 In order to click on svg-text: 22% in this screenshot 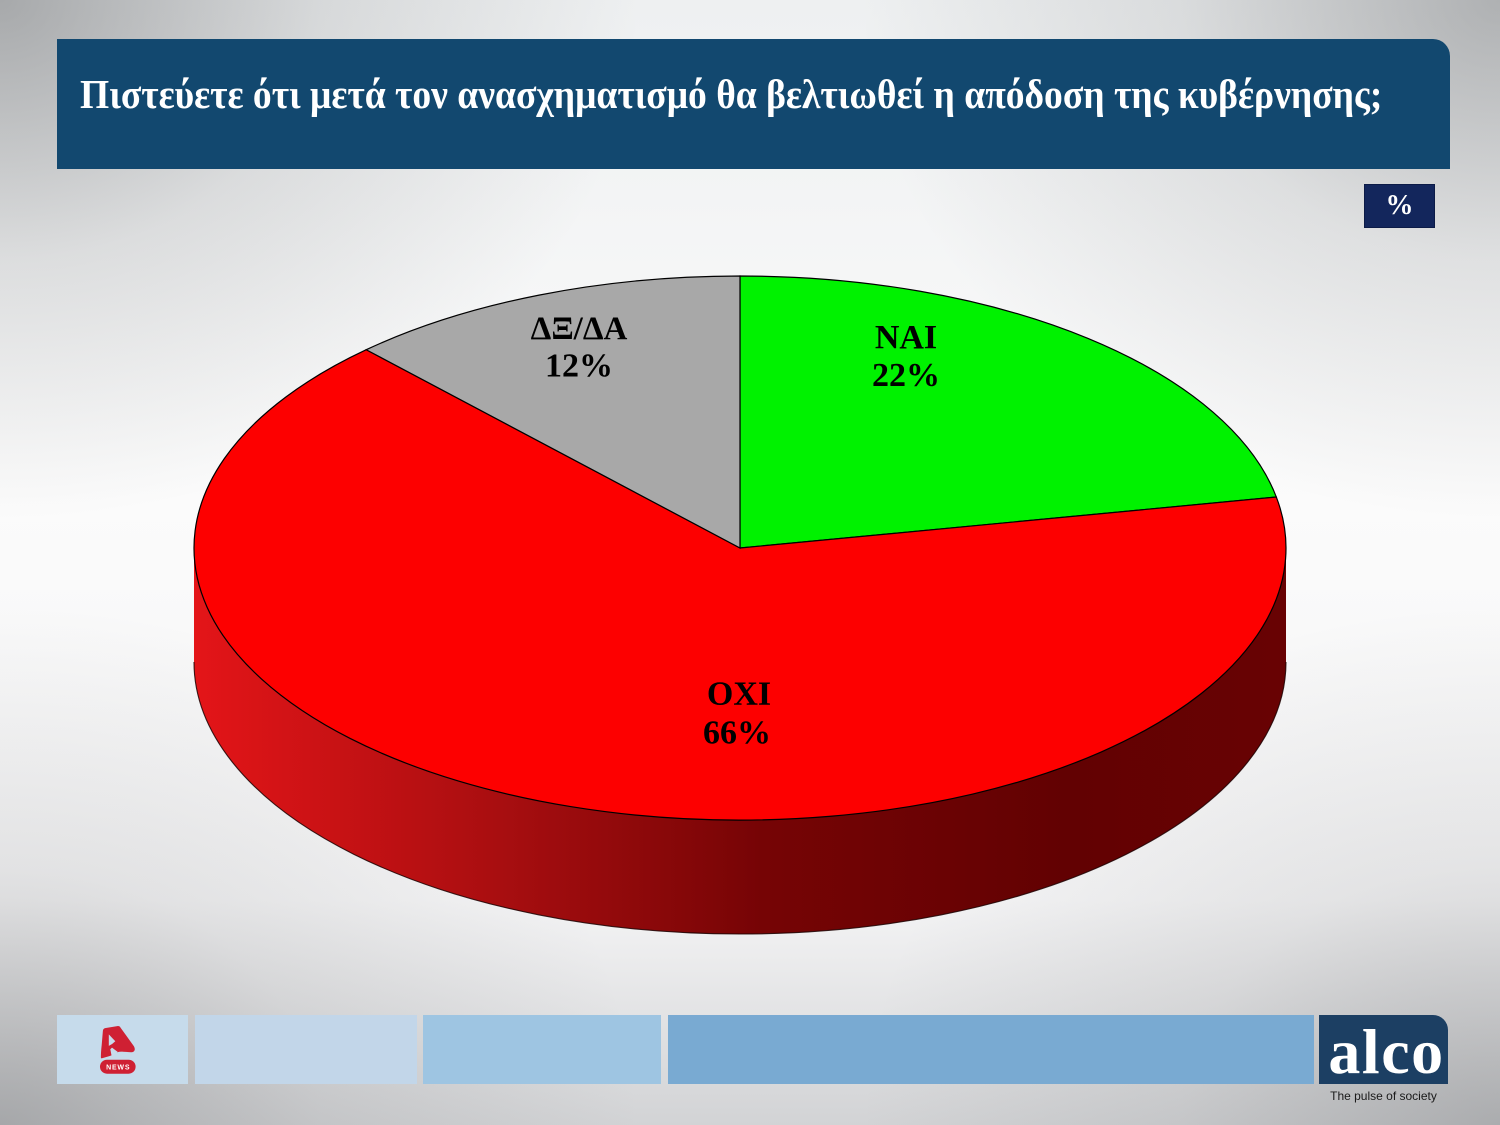, I will do `click(906, 375)`.